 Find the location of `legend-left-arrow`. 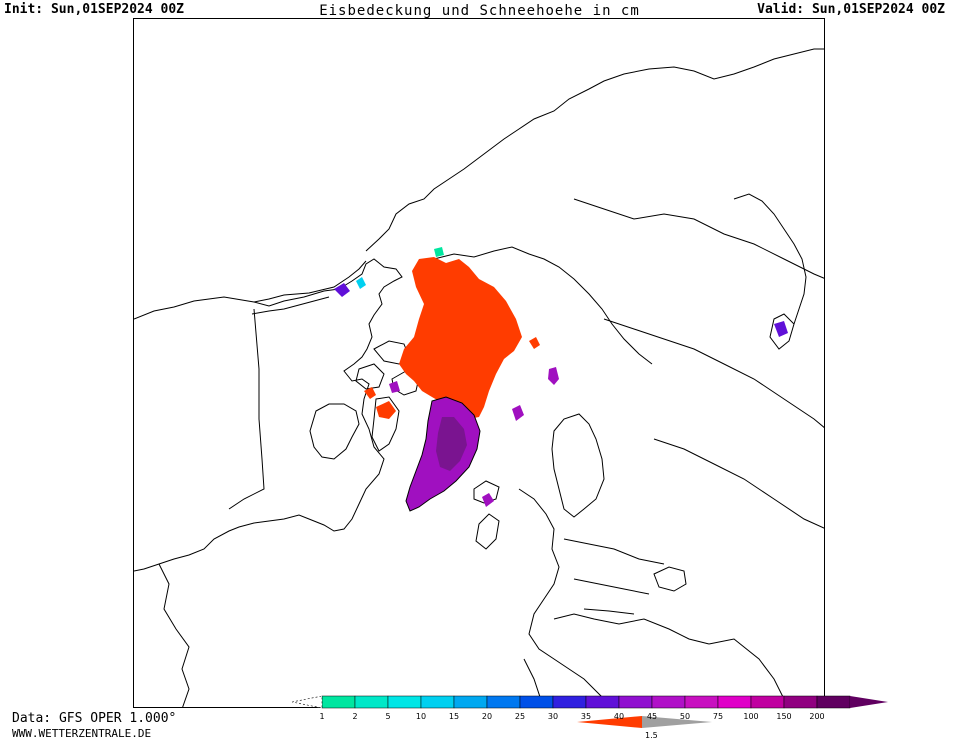

legend-left-arrow is located at coordinates (307, 702).